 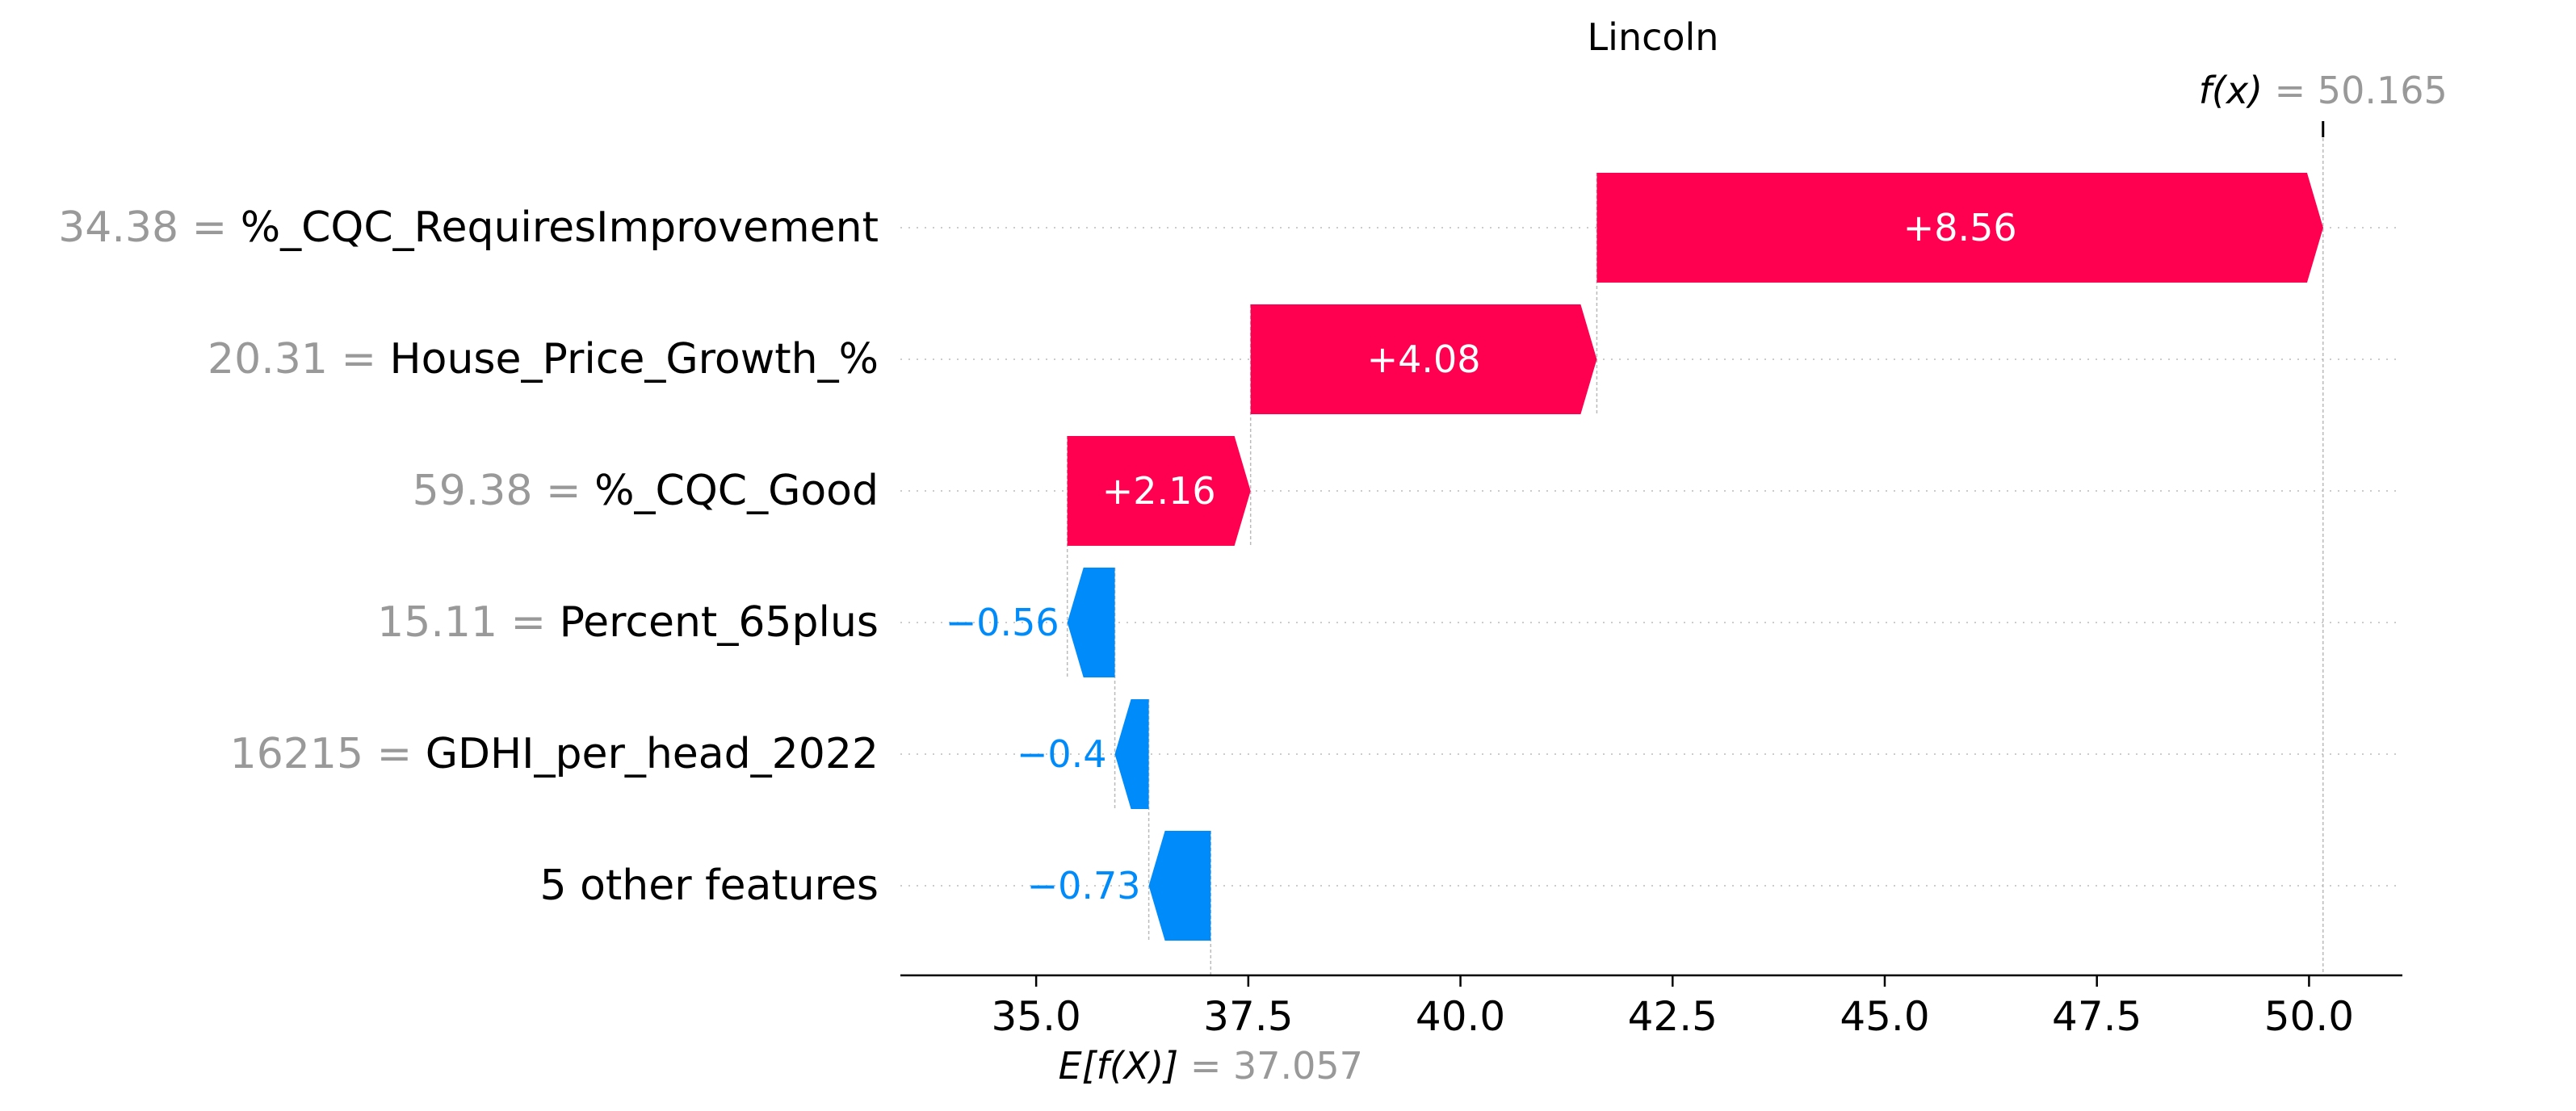 I want to click on x-tick-label: 42.5, so click(x=1673, y=1016).